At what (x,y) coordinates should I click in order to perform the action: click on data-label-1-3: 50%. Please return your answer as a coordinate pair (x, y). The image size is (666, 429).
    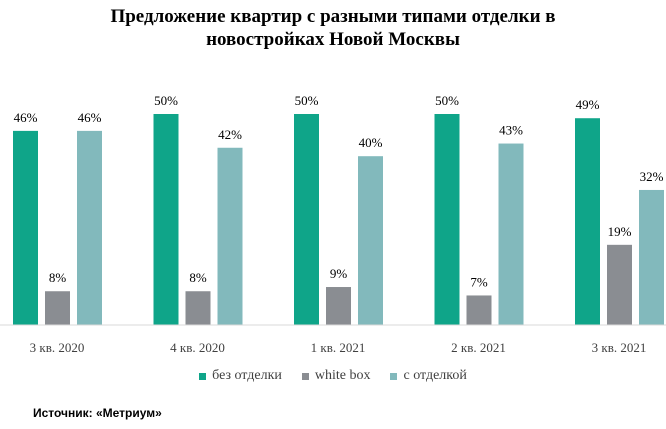
    Looking at the image, I should click on (307, 100).